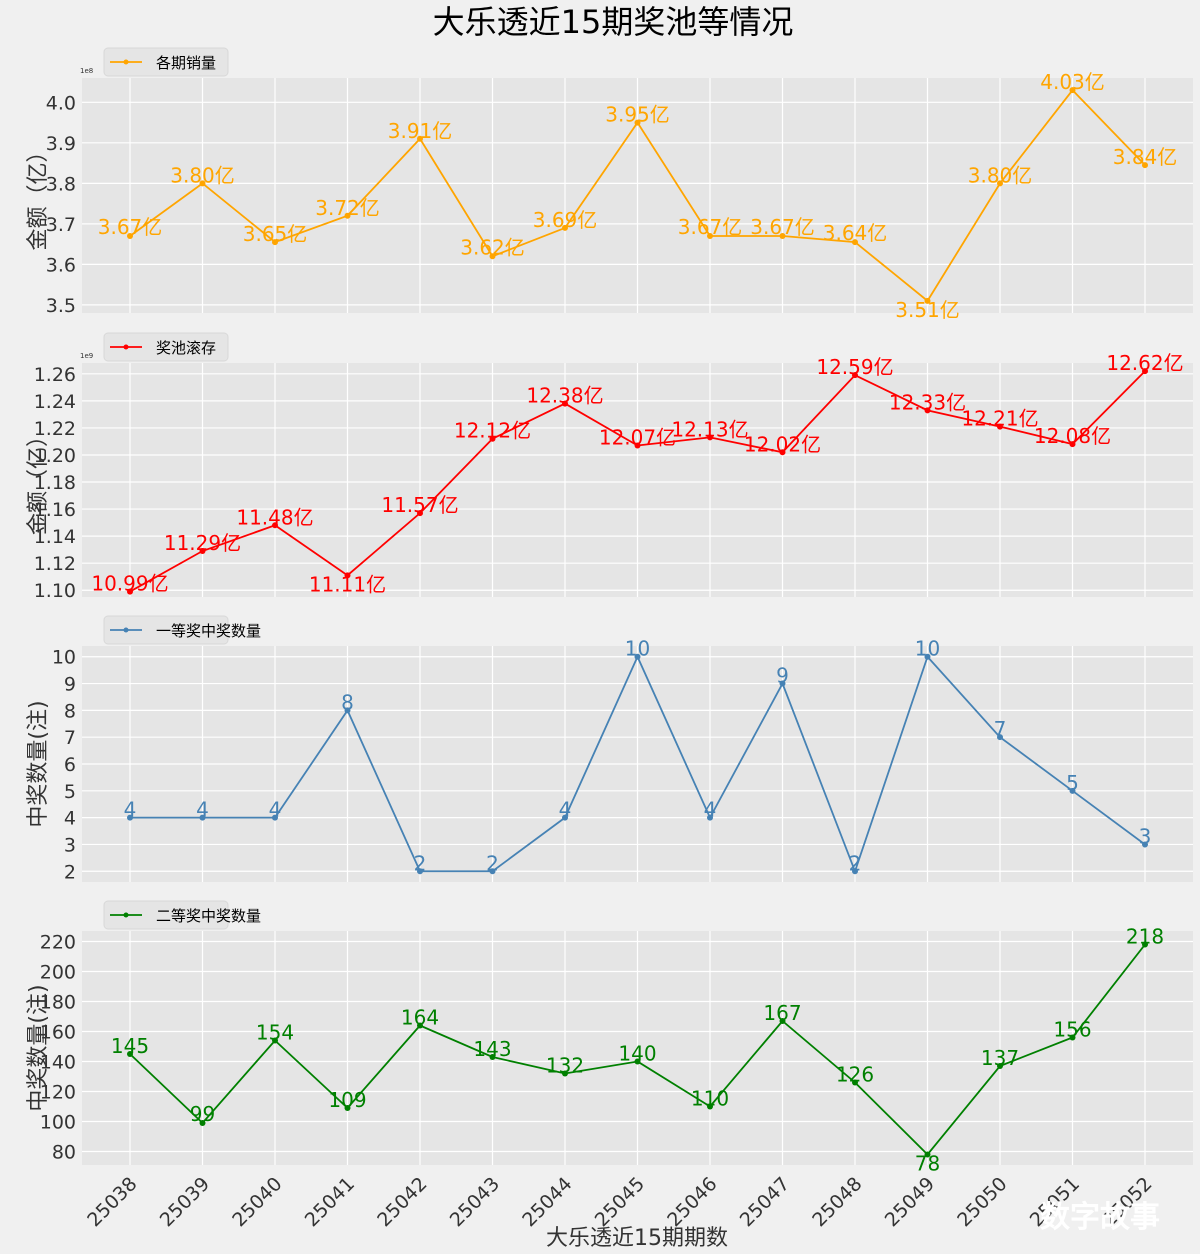  I want to click on data-label: 140, so click(637, 1054).